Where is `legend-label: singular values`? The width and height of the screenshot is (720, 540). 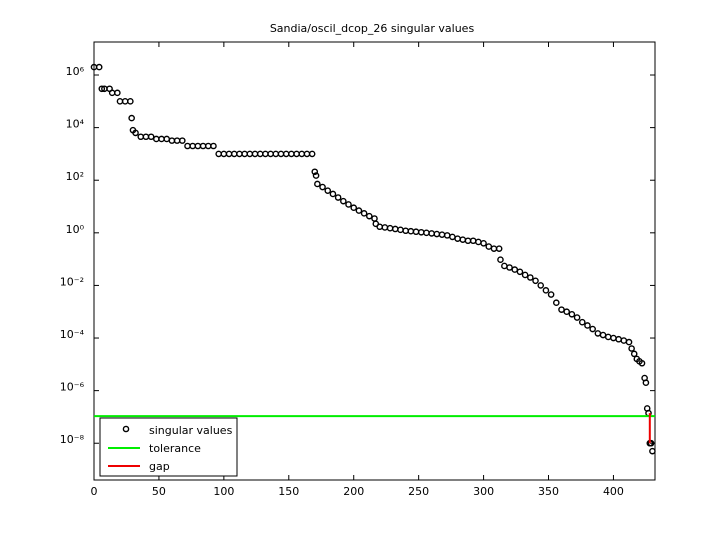 legend-label: singular values is located at coordinates (191, 430).